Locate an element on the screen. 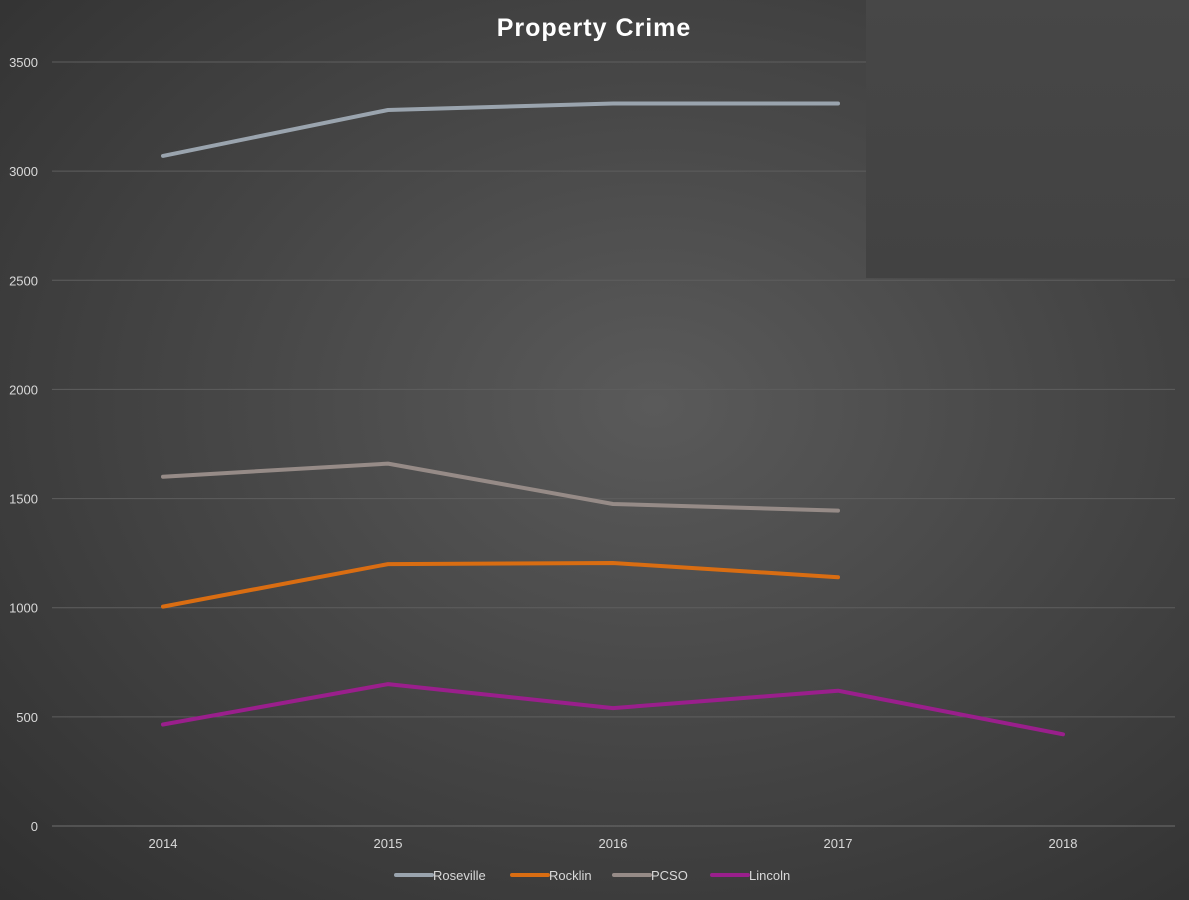 This screenshot has width=1189, height=900. x-tick-label: 2014 is located at coordinates (163, 843).